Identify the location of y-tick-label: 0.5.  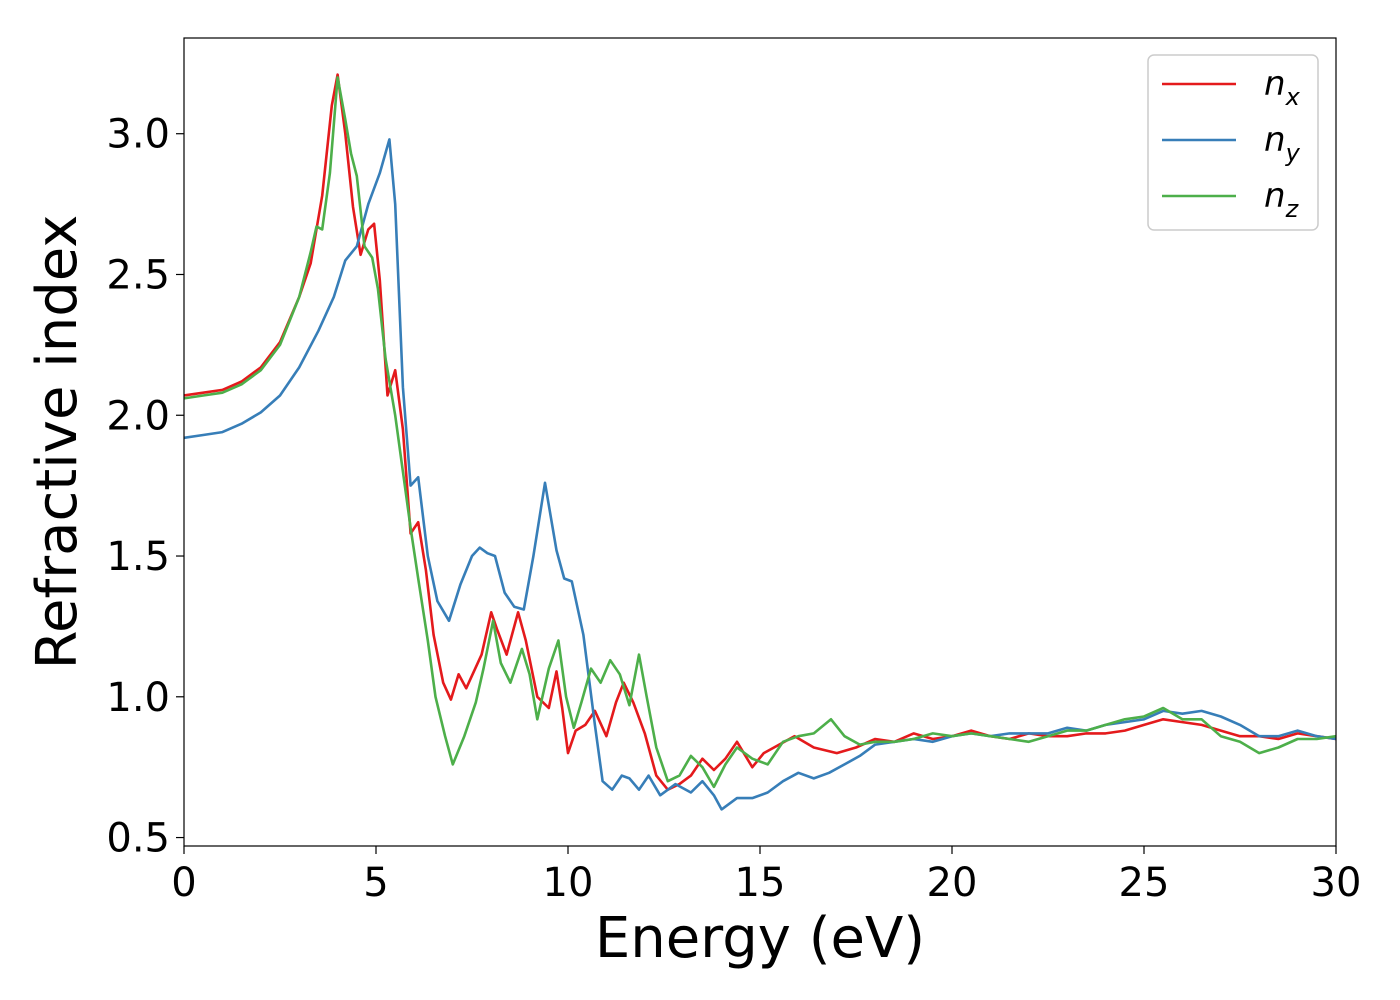
(138, 839).